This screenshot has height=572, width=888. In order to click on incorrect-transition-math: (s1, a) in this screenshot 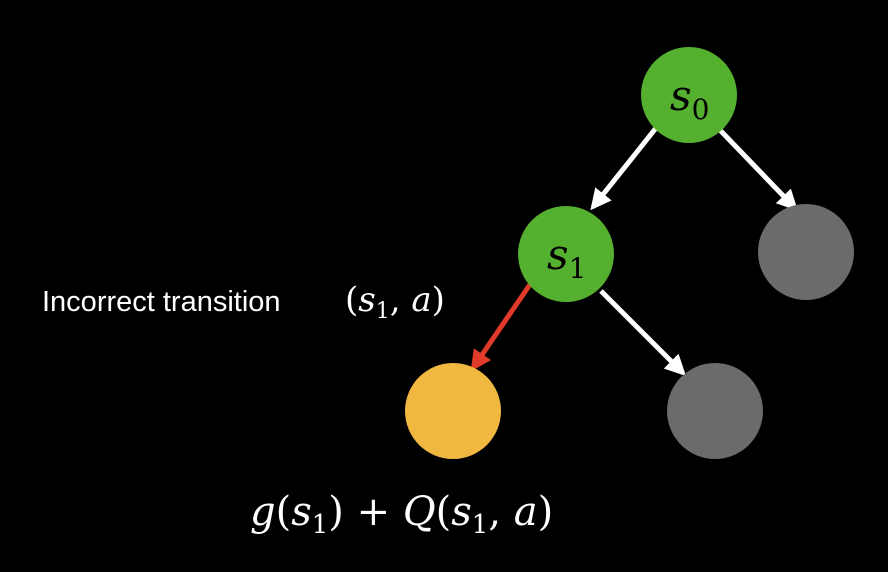, I will do `click(395, 302)`.